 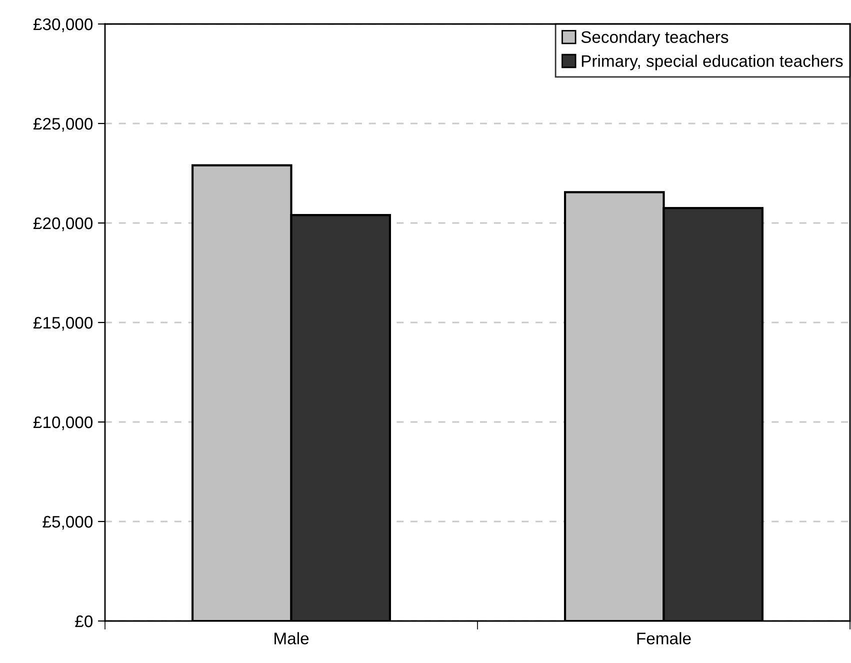 I want to click on y-tick-label: £30,000, so click(x=63, y=25).